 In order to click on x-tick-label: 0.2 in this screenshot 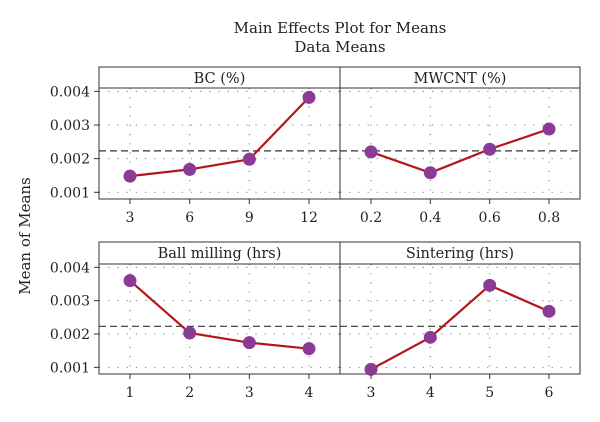, I will do `click(371, 218)`.